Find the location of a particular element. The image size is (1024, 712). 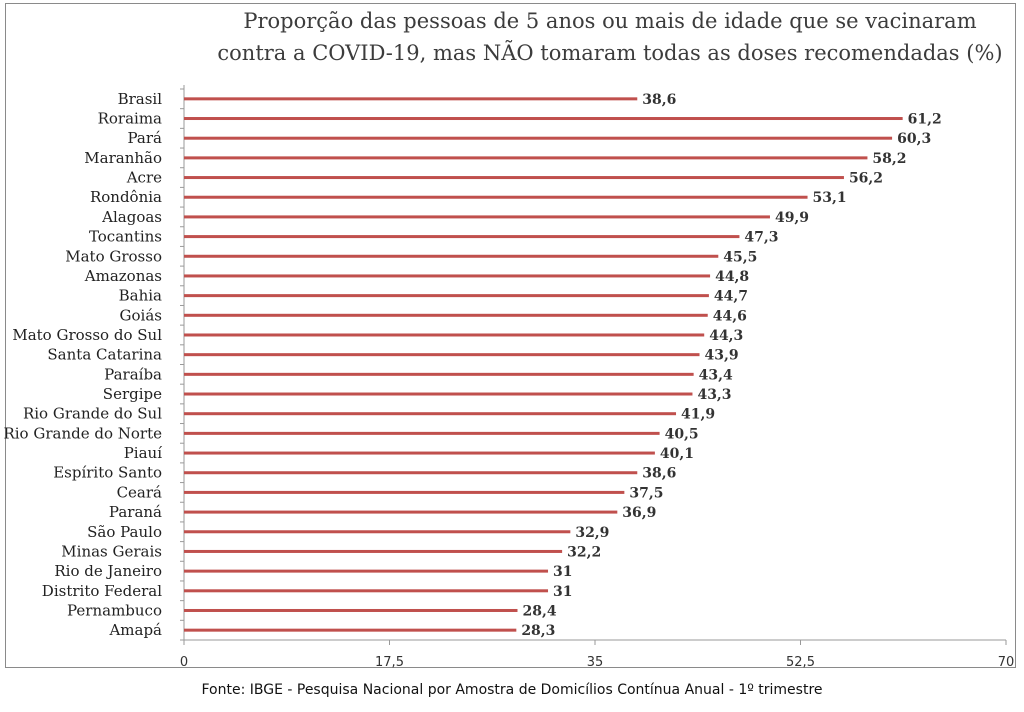

value-label: 58,2 is located at coordinates (889, 159).